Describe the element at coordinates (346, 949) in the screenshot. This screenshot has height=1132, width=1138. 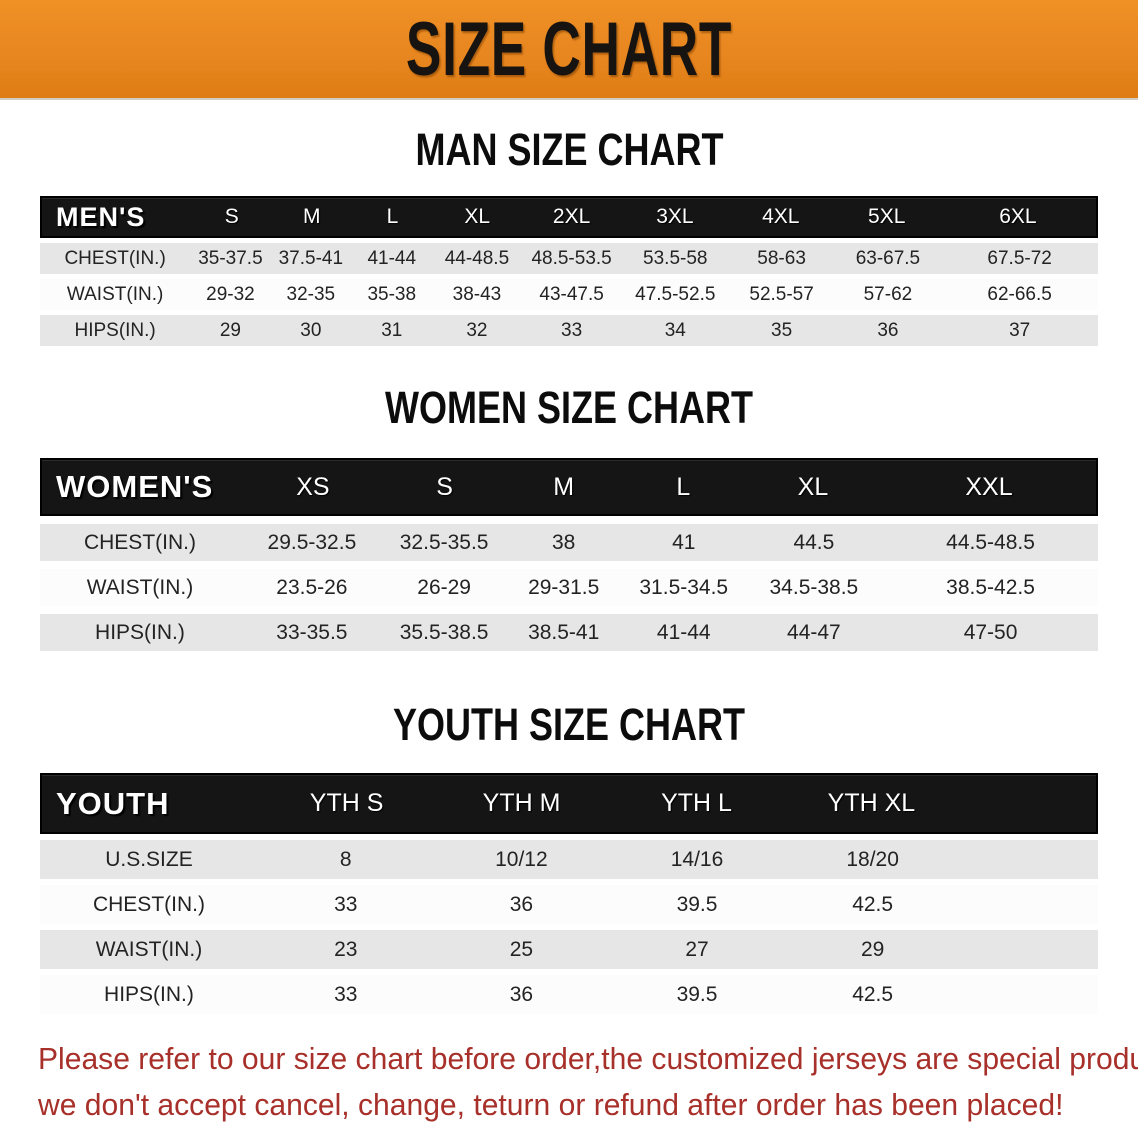
I see `table-cell: 23` at that location.